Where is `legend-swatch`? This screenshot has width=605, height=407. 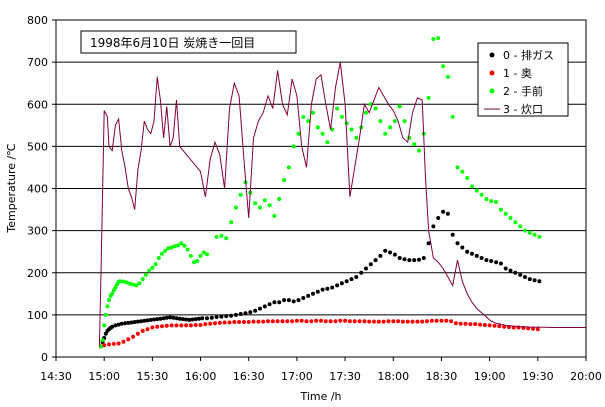 legend-swatch is located at coordinates (492, 91).